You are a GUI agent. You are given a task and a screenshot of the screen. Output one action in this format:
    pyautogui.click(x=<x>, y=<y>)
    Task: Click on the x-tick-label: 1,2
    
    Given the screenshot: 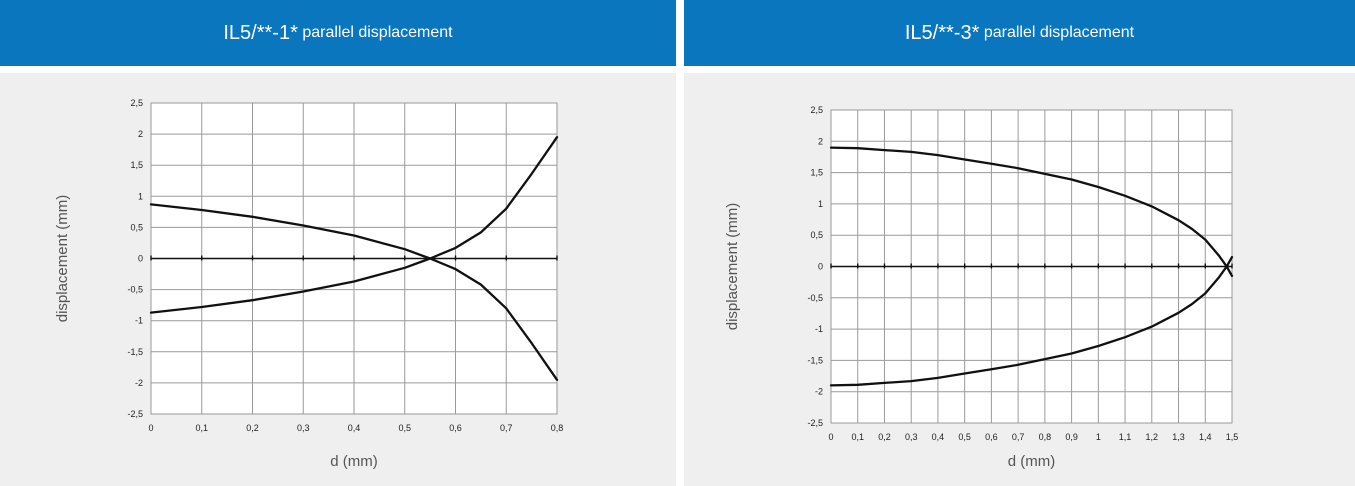 What is the action you would take?
    pyautogui.click(x=1152, y=437)
    